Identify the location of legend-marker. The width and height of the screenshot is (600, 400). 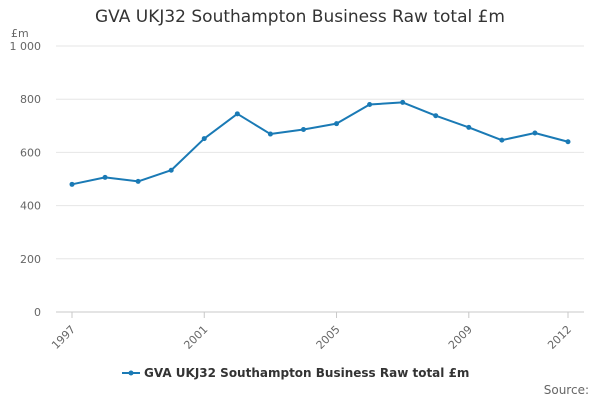
(131, 373).